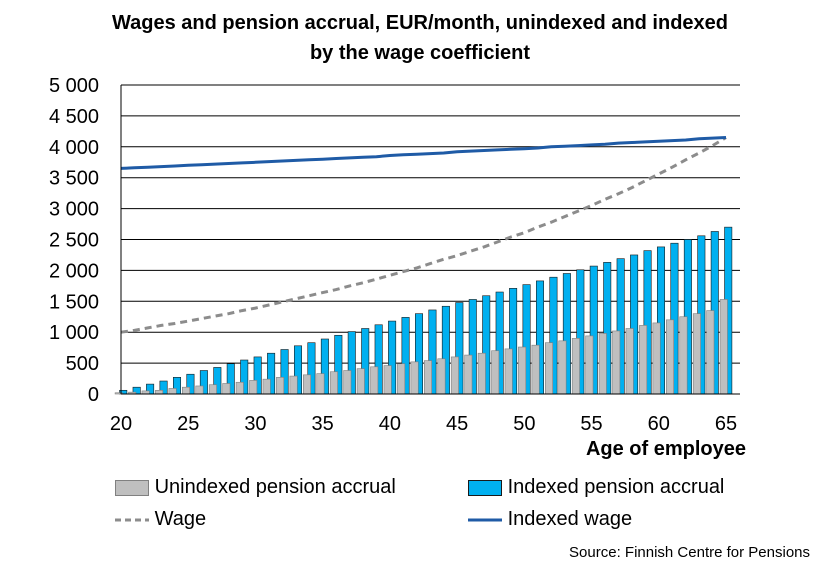 Image resolution: width=822 pixels, height=570 pixels. I want to click on x-tick-label: 45, so click(457, 424).